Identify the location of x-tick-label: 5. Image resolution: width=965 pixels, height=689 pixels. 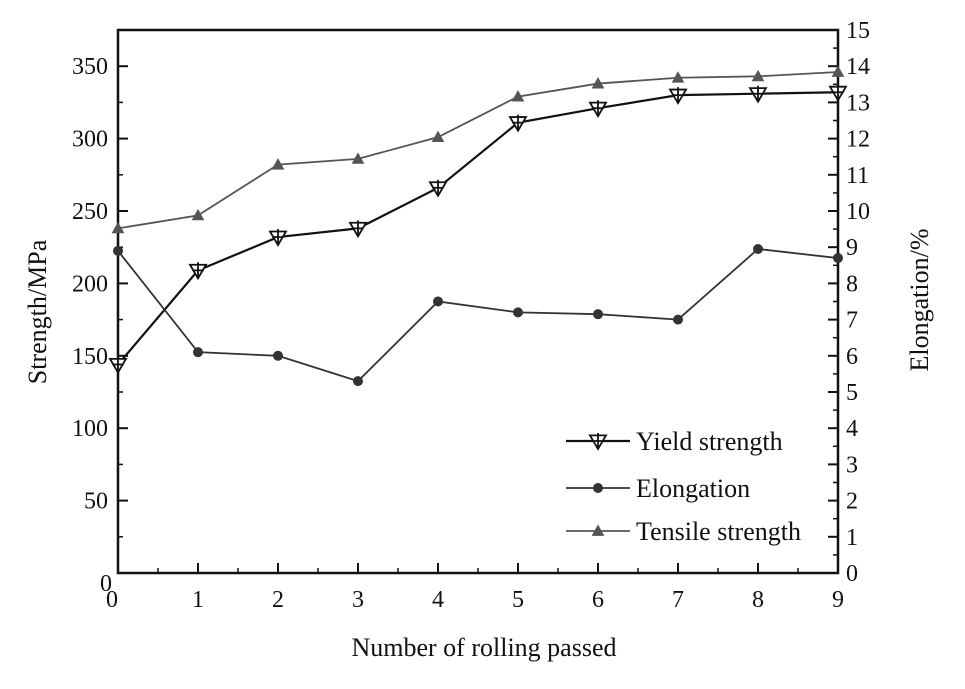
(518, 600).